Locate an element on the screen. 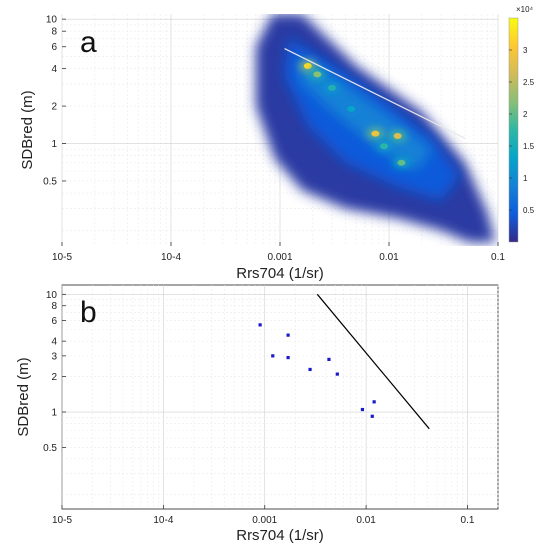 The width and height of the screenshot is (550, 544). panel-b-label: b is located at coordinates (88, 312).